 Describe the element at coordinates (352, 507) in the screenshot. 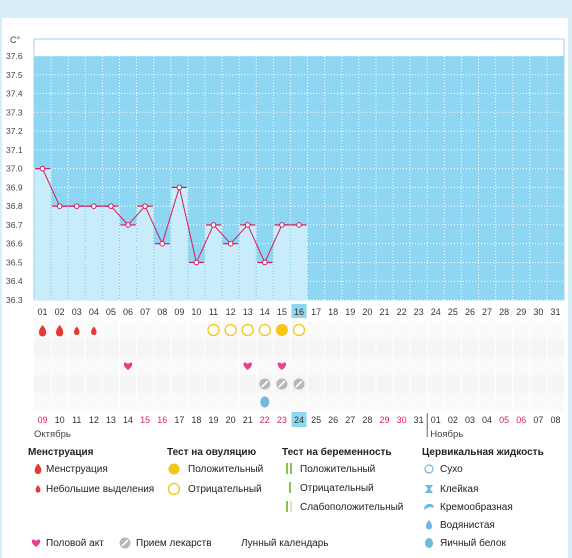

I see `legend-pregnancy-weak: Слабоположительный` at that location.